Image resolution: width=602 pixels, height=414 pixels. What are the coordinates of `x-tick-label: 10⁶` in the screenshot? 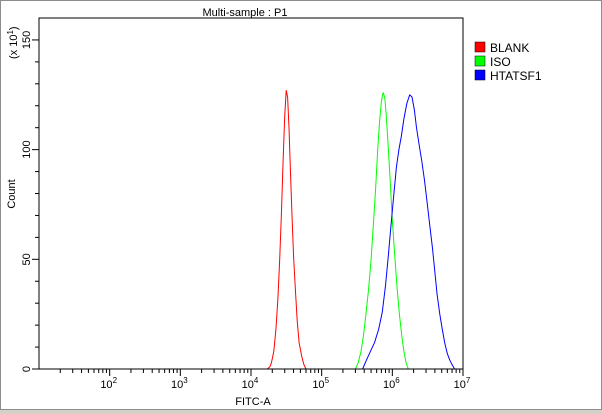 It's located at (391, 383).